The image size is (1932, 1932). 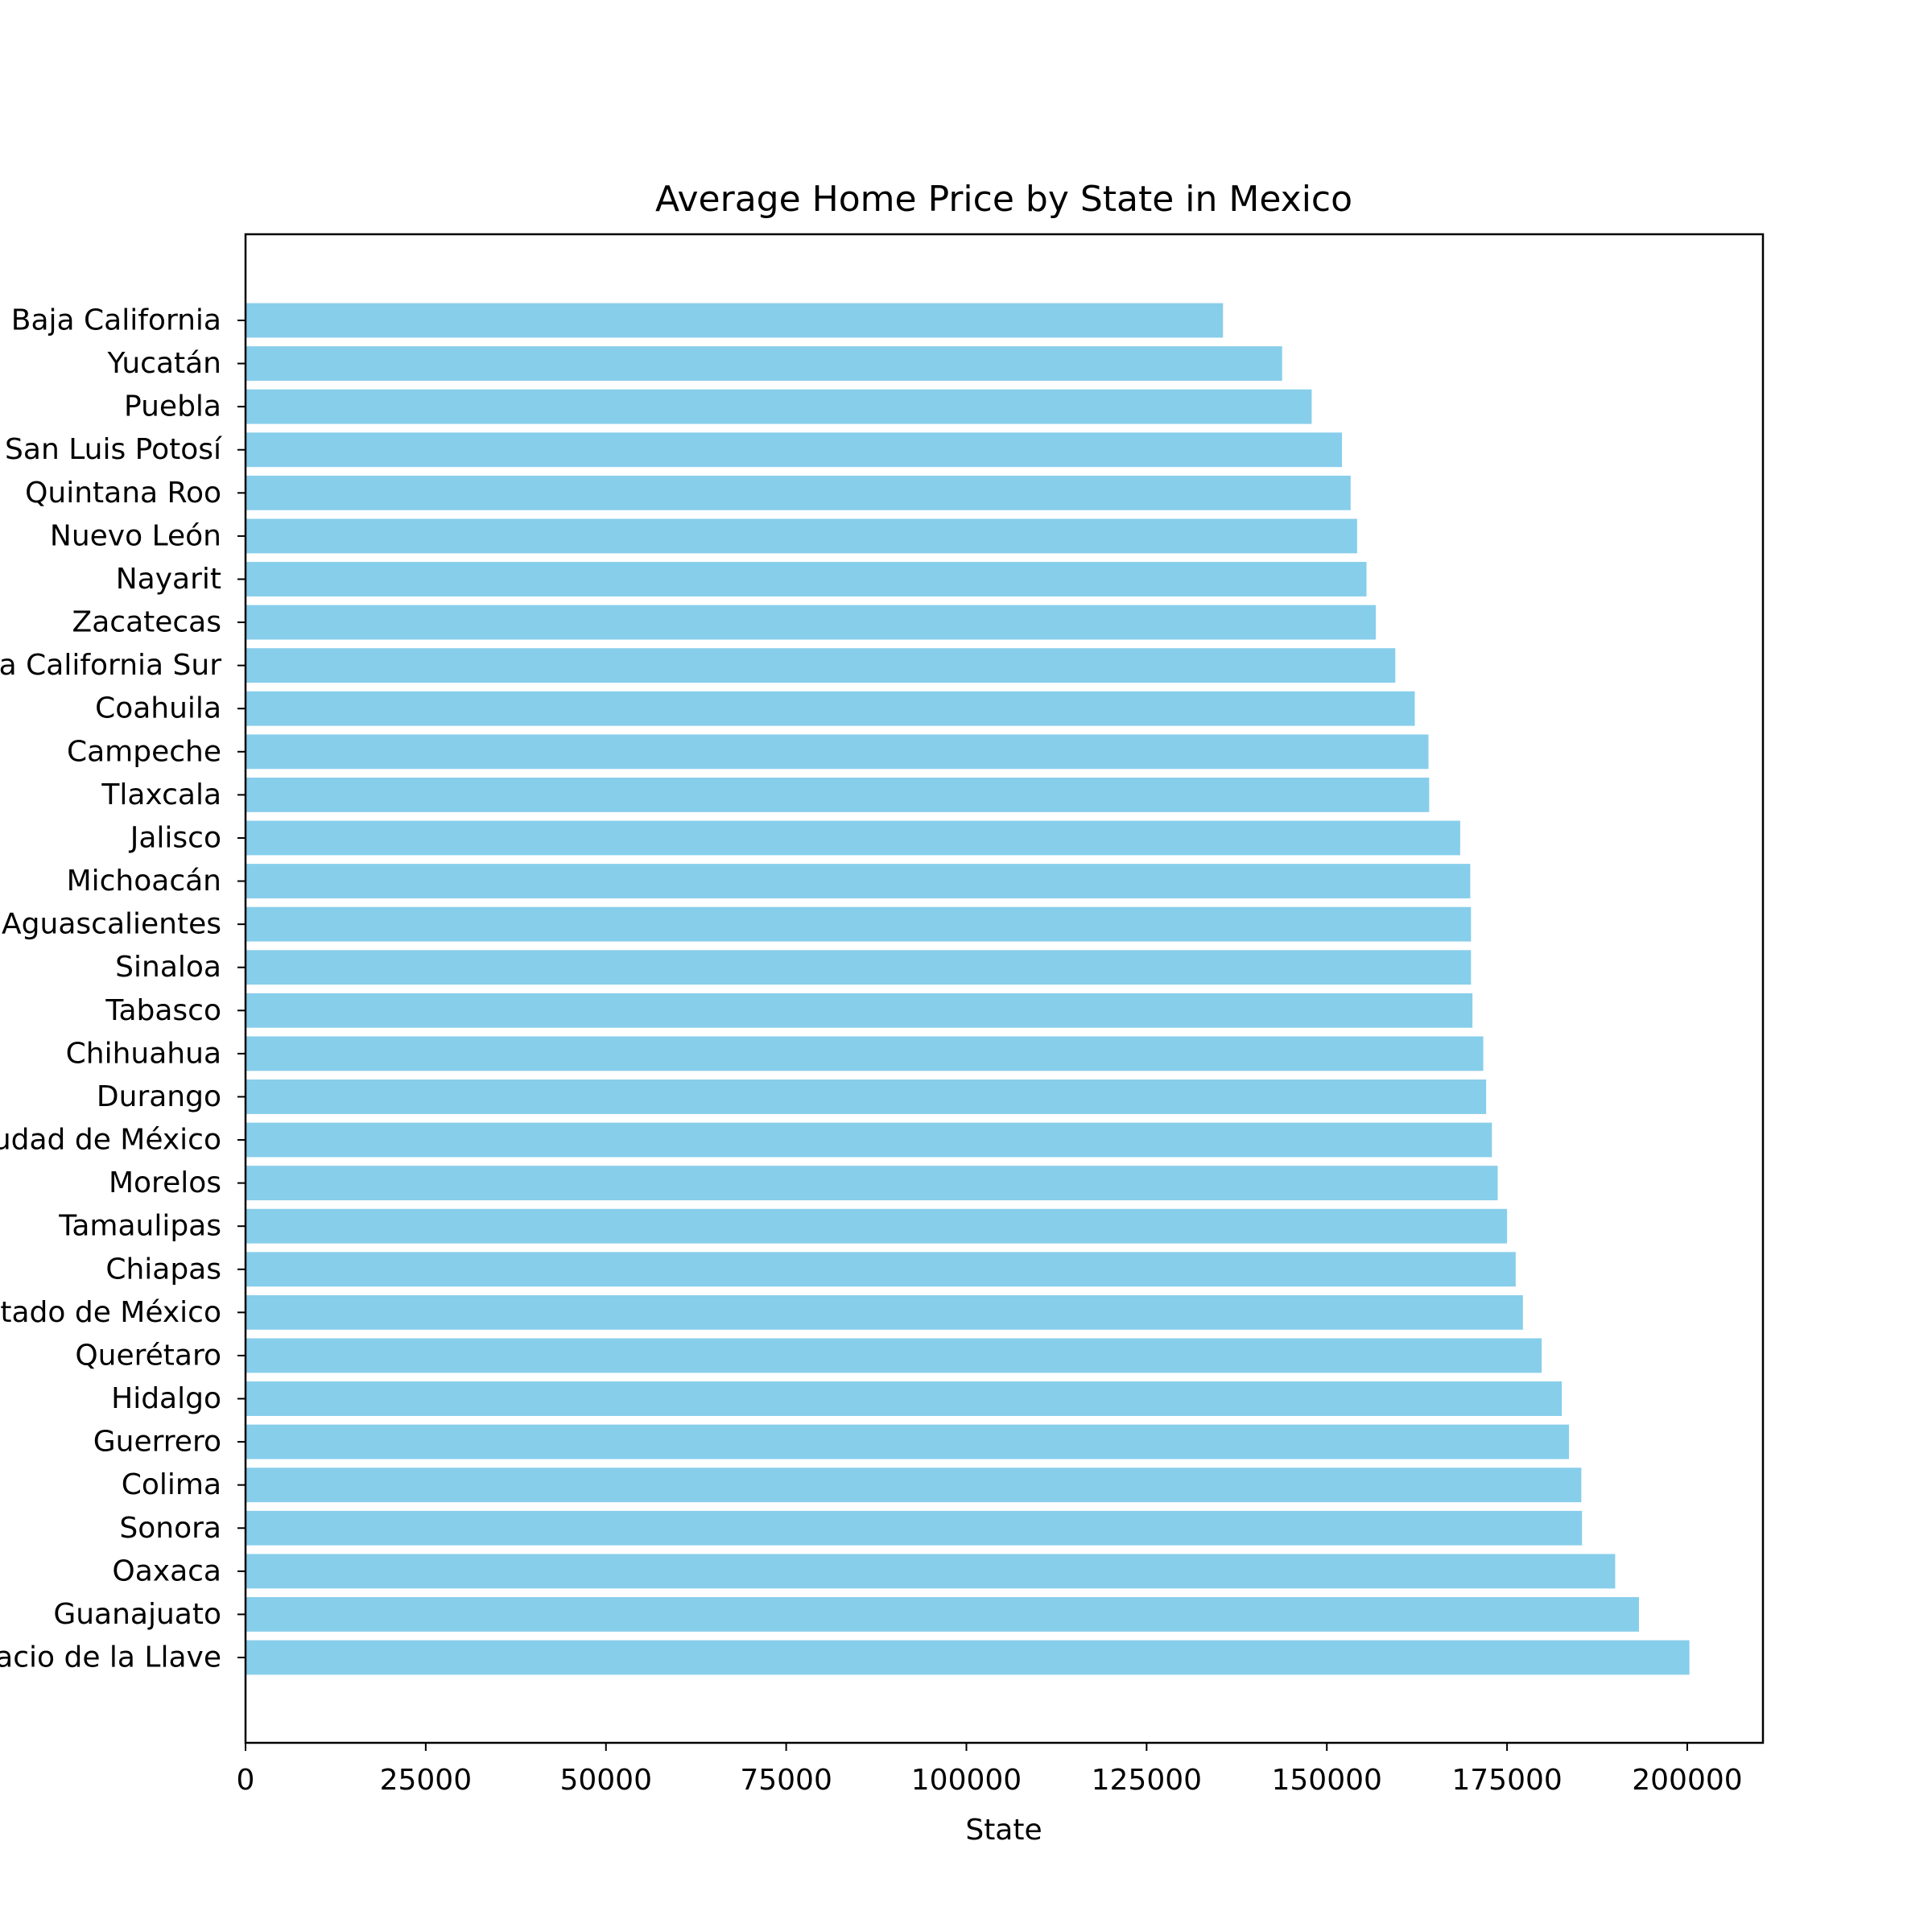 I want to click on x-tick-label: 50000, so click(x=605, y=1780).